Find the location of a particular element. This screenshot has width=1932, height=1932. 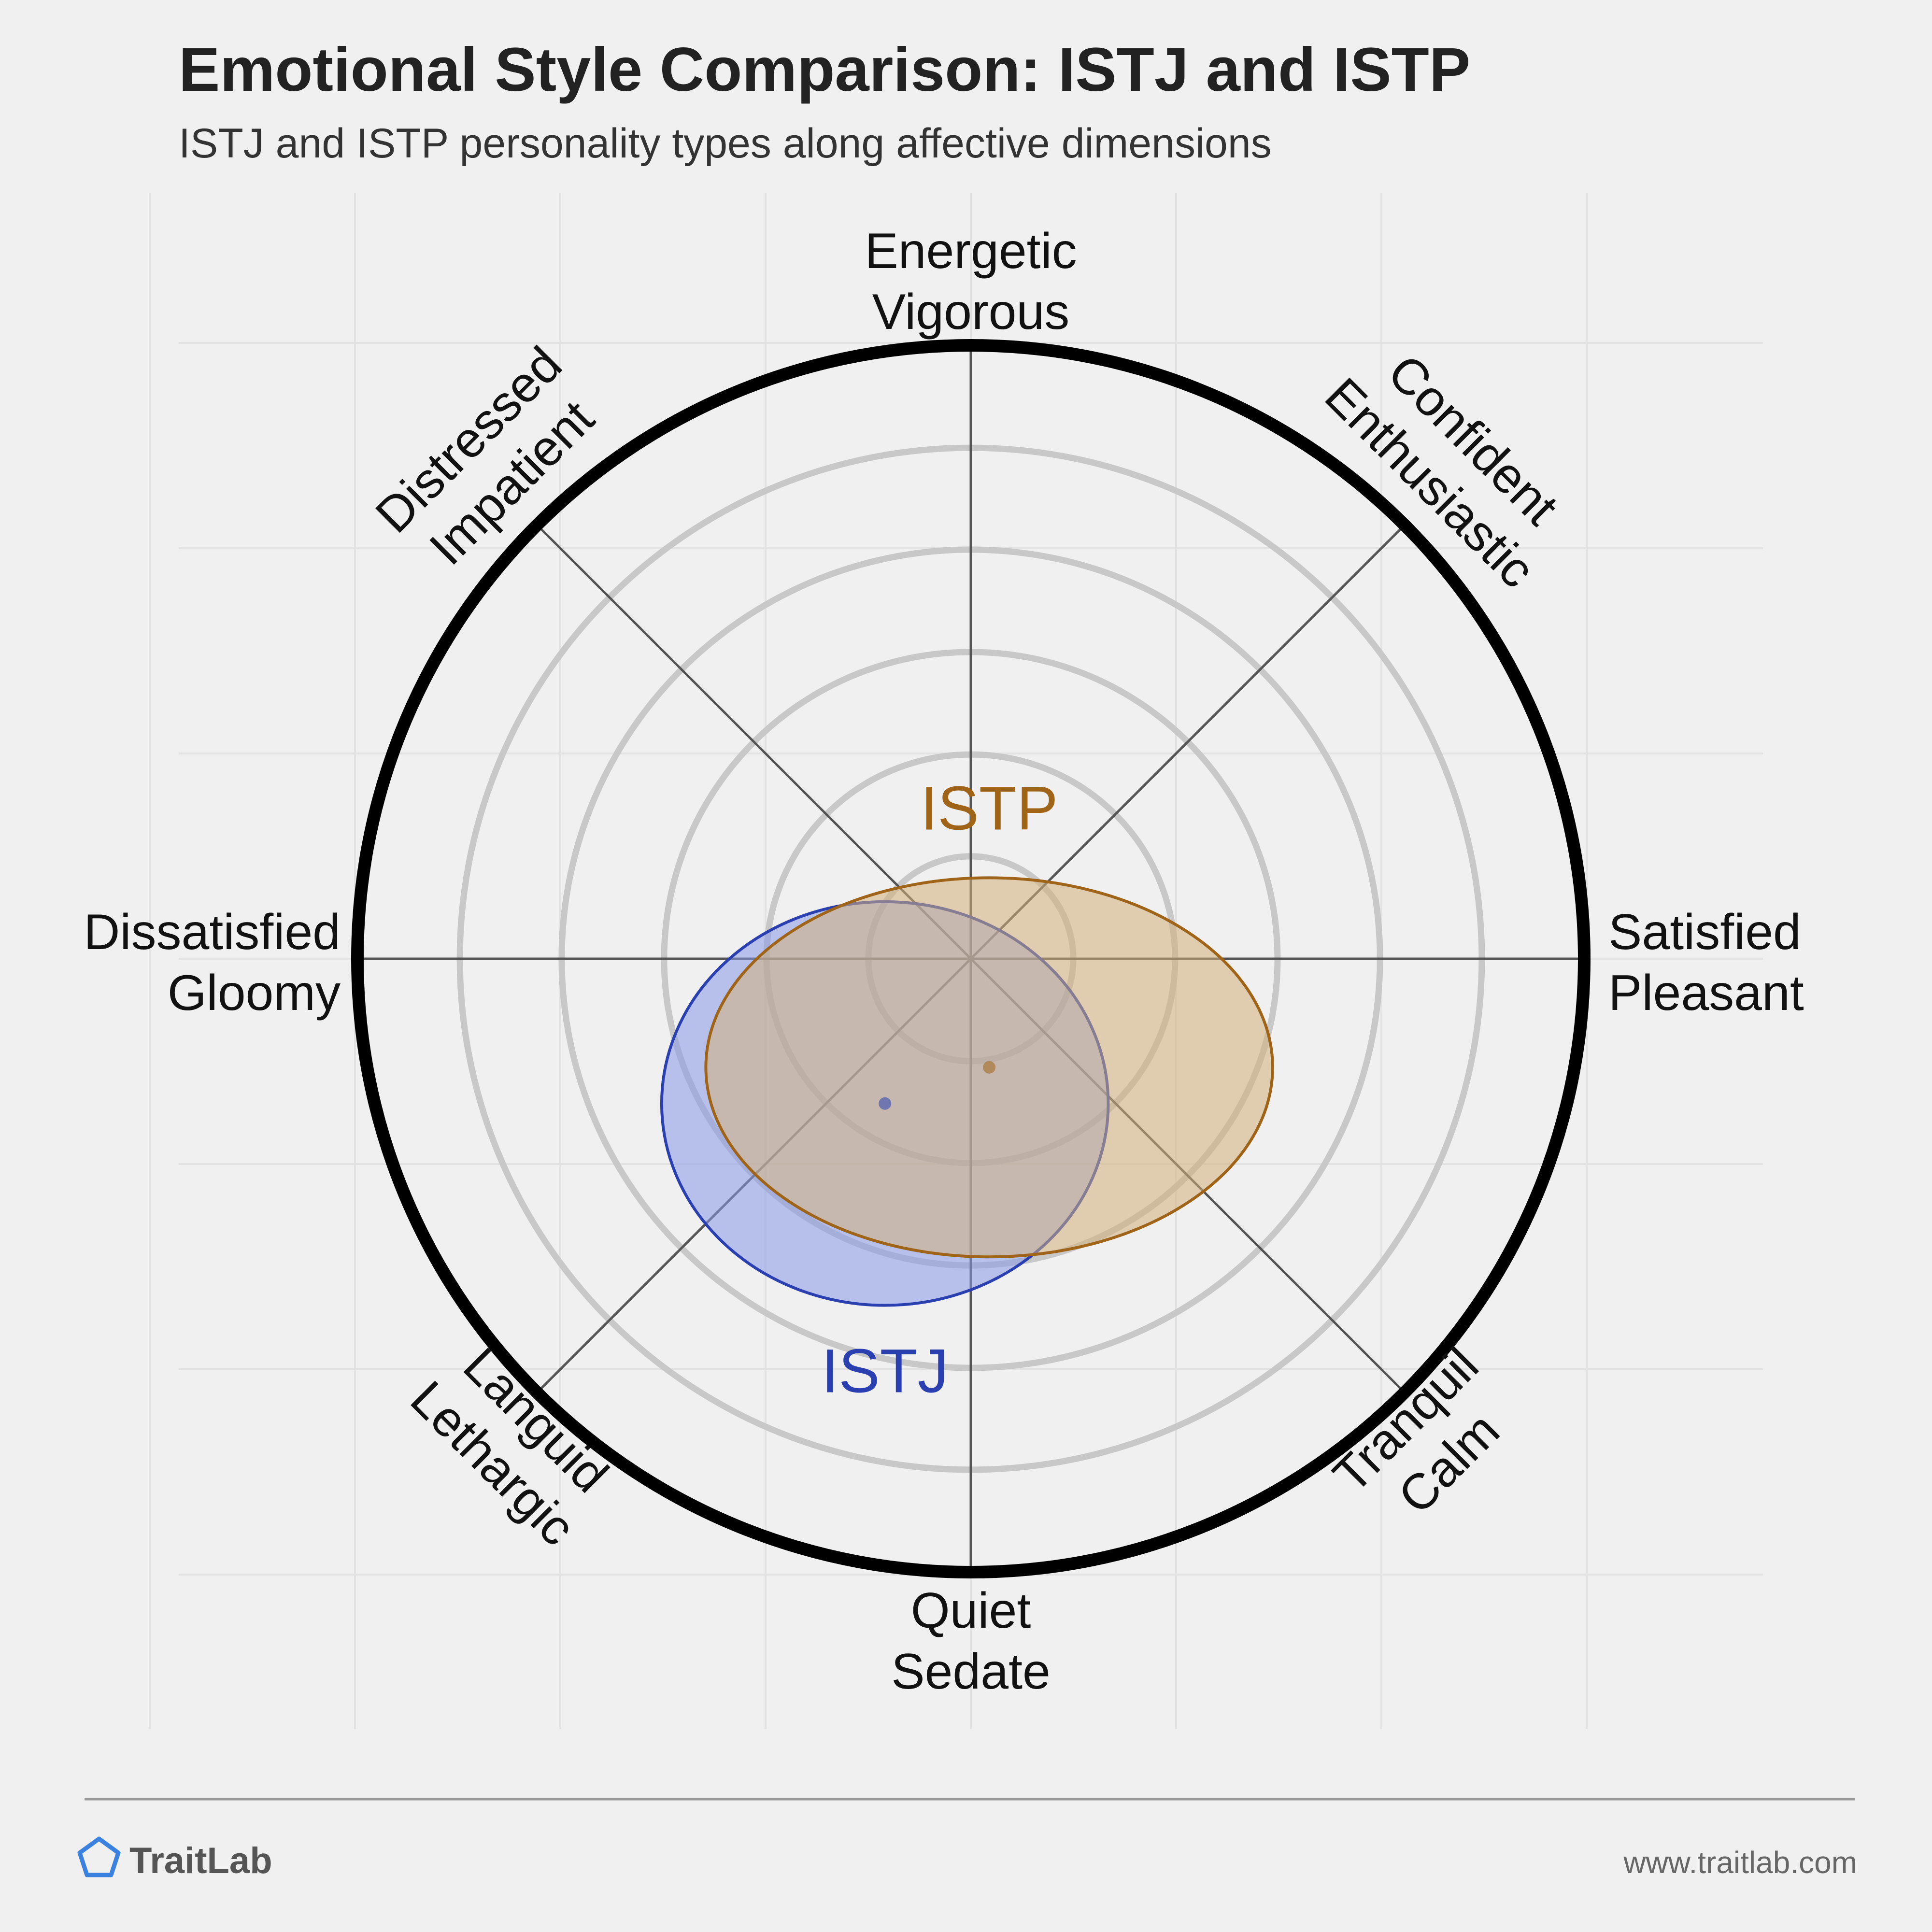

istp-label: ISTP is located at coordinates (989, 808).